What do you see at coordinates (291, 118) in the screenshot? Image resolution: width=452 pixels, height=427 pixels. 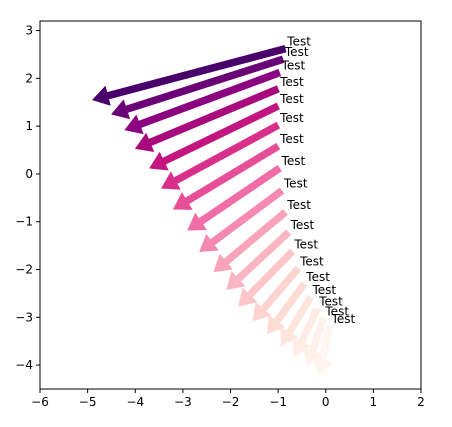 I see `arrow-label-6: Test` at bounding box center [291, 118].